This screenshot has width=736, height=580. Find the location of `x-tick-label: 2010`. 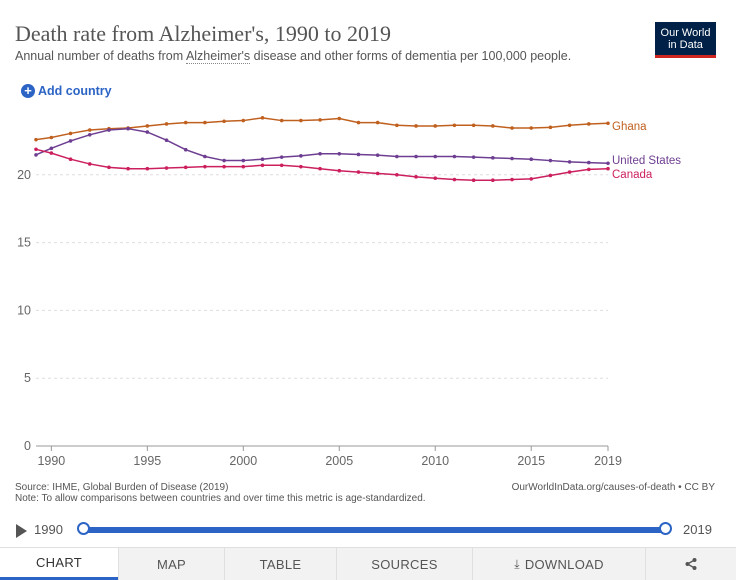

x-tick-label: 2010 is located at coordinates (435, 461).